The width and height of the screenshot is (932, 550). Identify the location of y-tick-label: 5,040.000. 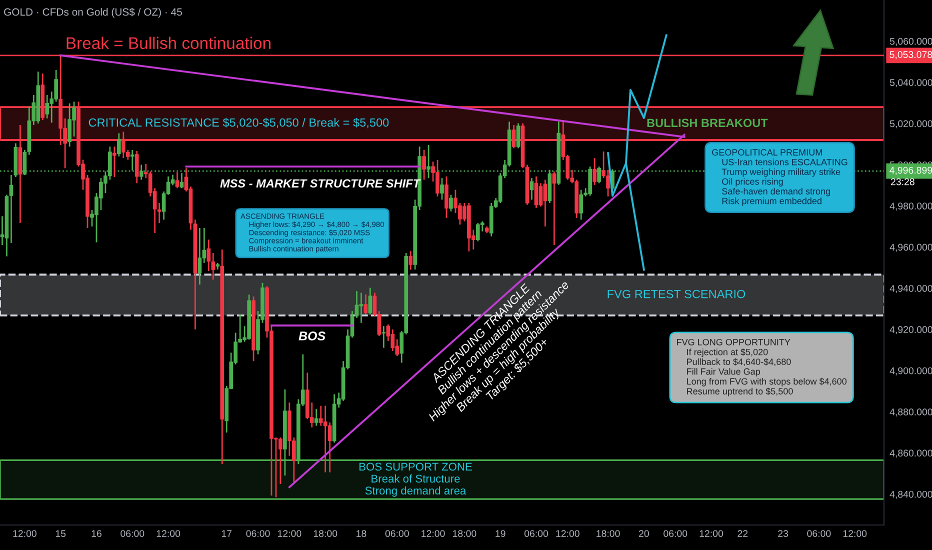
(911, 83).